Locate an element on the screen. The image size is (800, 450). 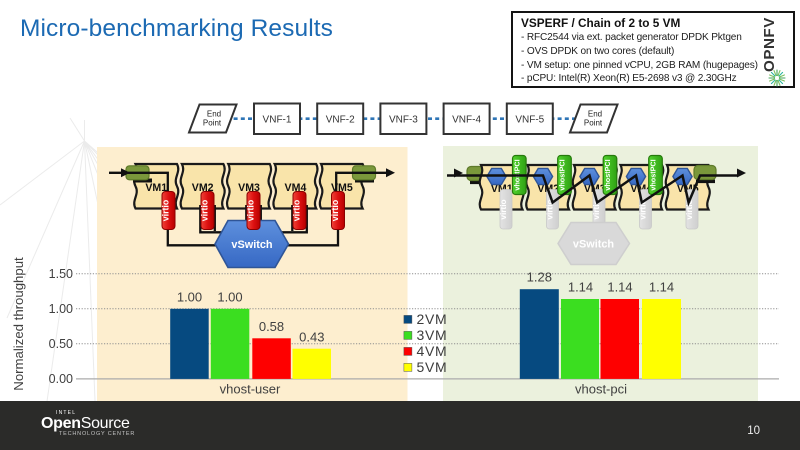
svg-text: 0.50 is located at coordinates (61, 344).